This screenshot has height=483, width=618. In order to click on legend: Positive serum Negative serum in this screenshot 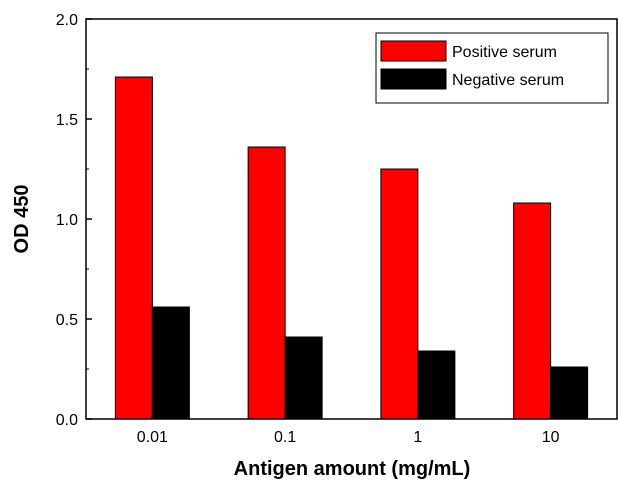, I will do `click(492, 68)`.